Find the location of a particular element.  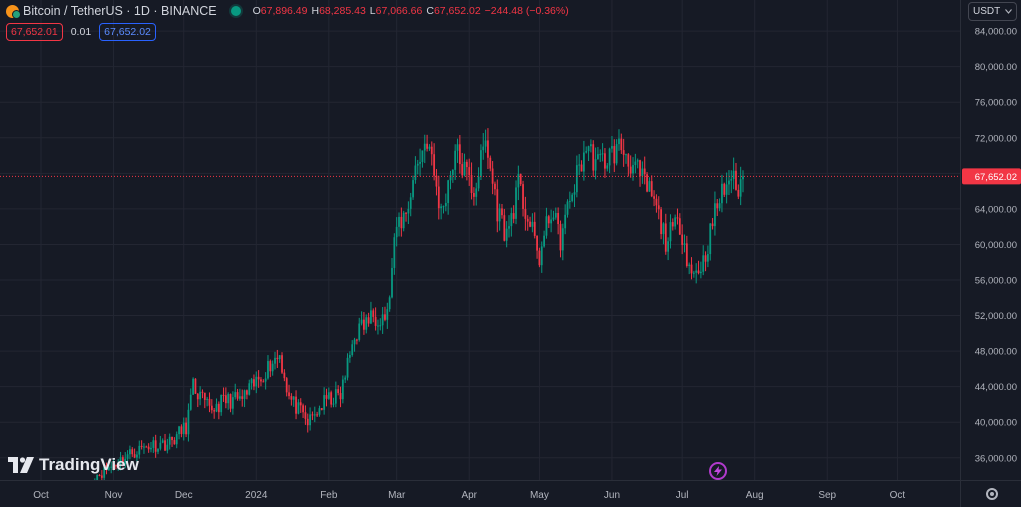

symbol-title: Bitcoin / TetherUS · 1D · BINANCE is located at coordinates (120, 11).